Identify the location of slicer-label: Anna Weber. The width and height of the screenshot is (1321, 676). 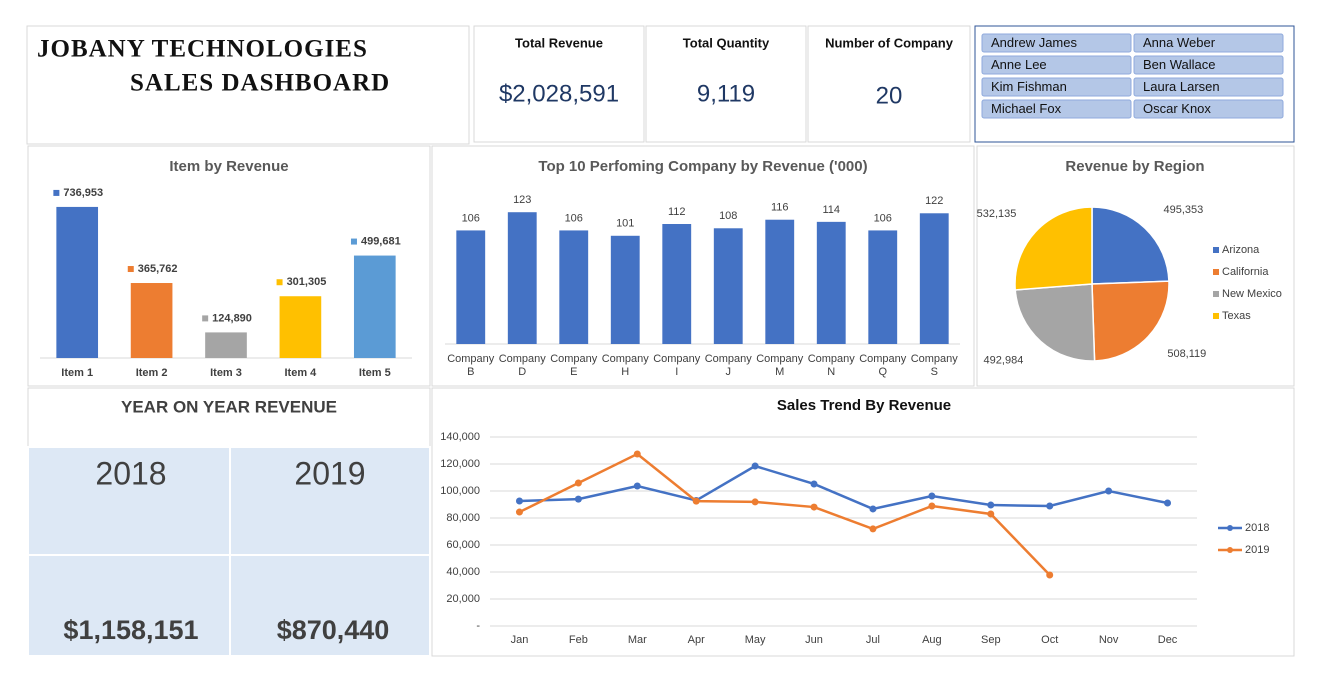
(1179, 42).